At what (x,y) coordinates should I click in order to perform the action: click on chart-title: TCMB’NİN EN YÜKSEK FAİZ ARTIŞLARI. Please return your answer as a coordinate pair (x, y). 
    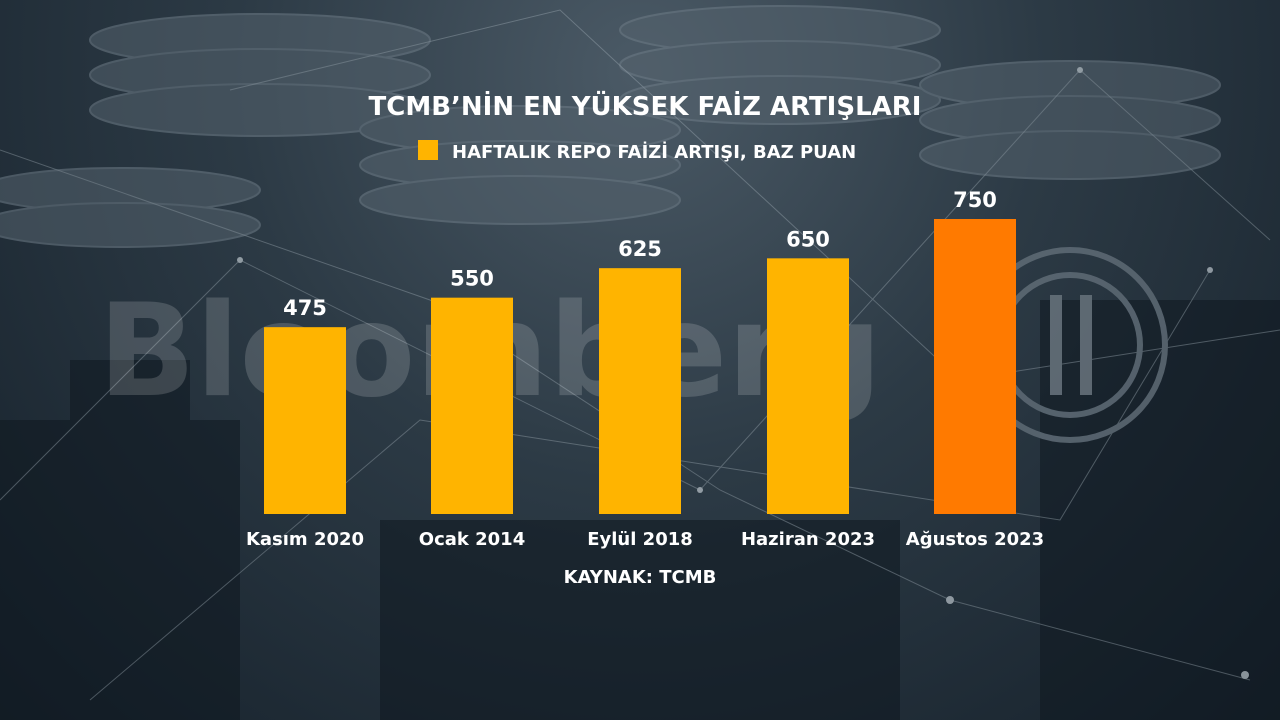
    Looking at the image, I should click on (645, 105).